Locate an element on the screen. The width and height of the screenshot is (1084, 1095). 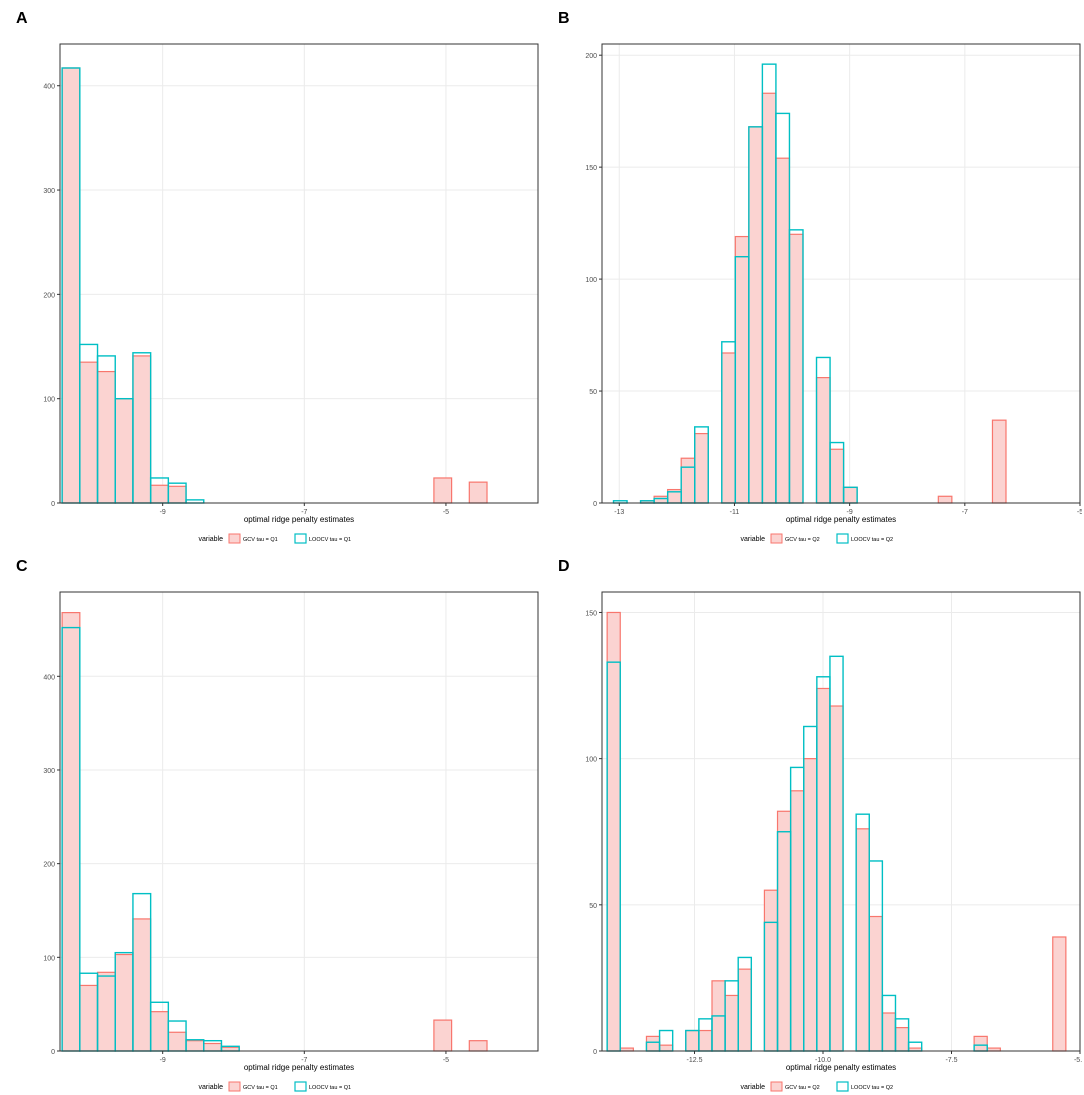
x-tick-label: -5.0 is located at coordinates (1078, 1060).